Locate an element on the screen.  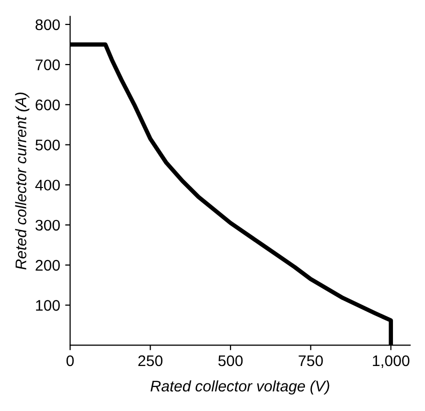
x-axis-title: Rated collector voltage (V) is located at coordinates (240, 387).